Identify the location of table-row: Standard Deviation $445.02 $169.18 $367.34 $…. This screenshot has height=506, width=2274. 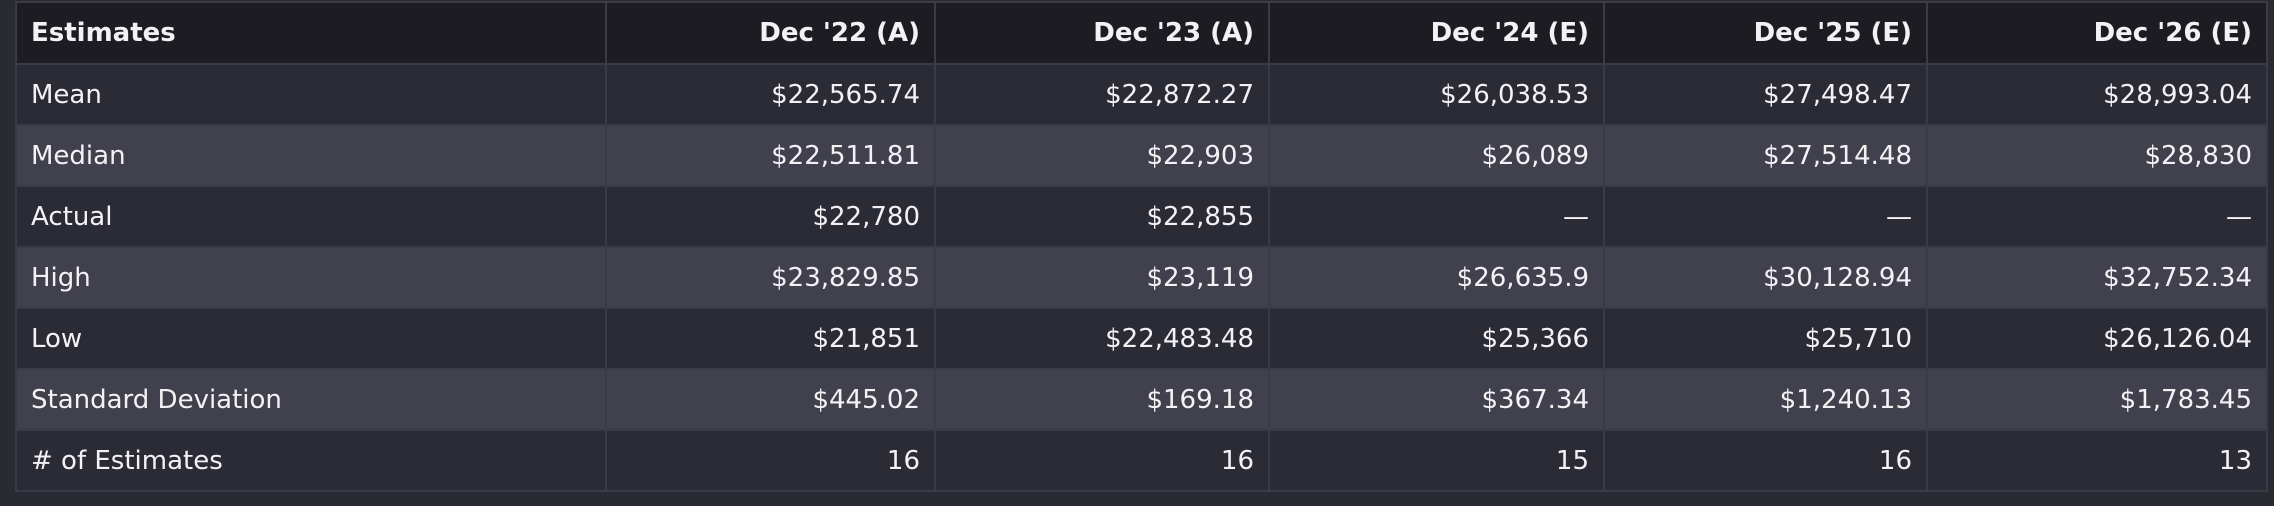
(1141, 399).